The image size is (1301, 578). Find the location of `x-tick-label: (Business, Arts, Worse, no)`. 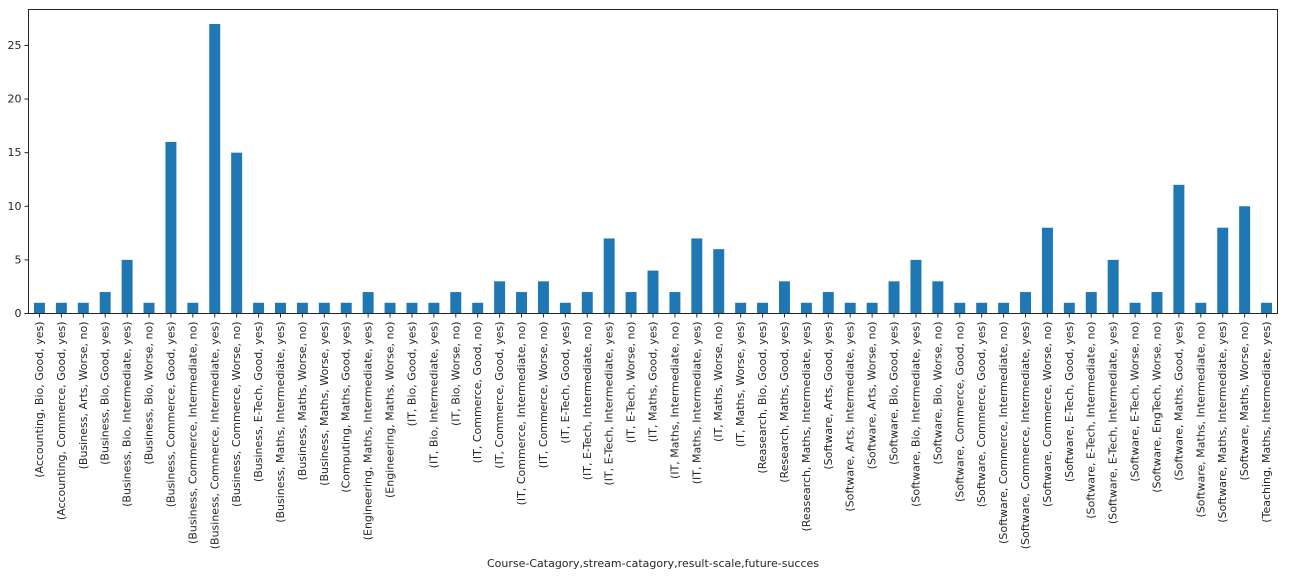

x-tick-label: (Business, Arts, Worse, no) is located at coordinates (83, 396).